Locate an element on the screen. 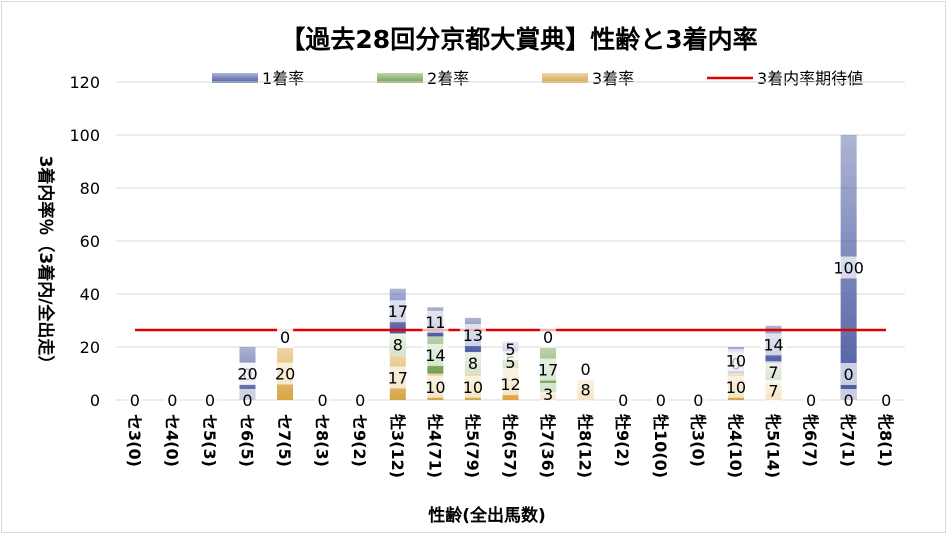 The height and width of the screenshot is (536, 947). x-tick-label: 牝7(1) is located at coordinates (848, 440).